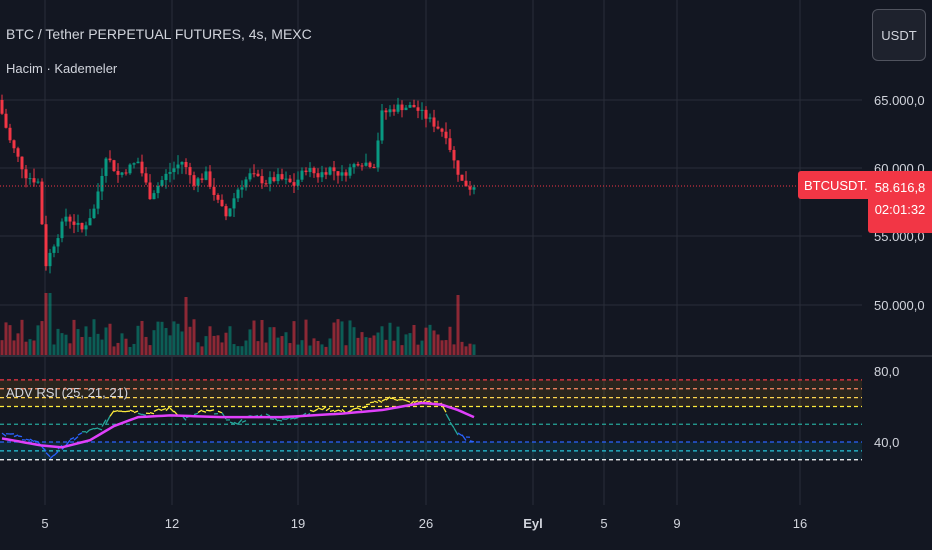 Image resolution: width=932 pixels, height=550 pixels. Describe the element at coordinates (426, 523) in the screenshot. I see `time-tick: 26` at that location.